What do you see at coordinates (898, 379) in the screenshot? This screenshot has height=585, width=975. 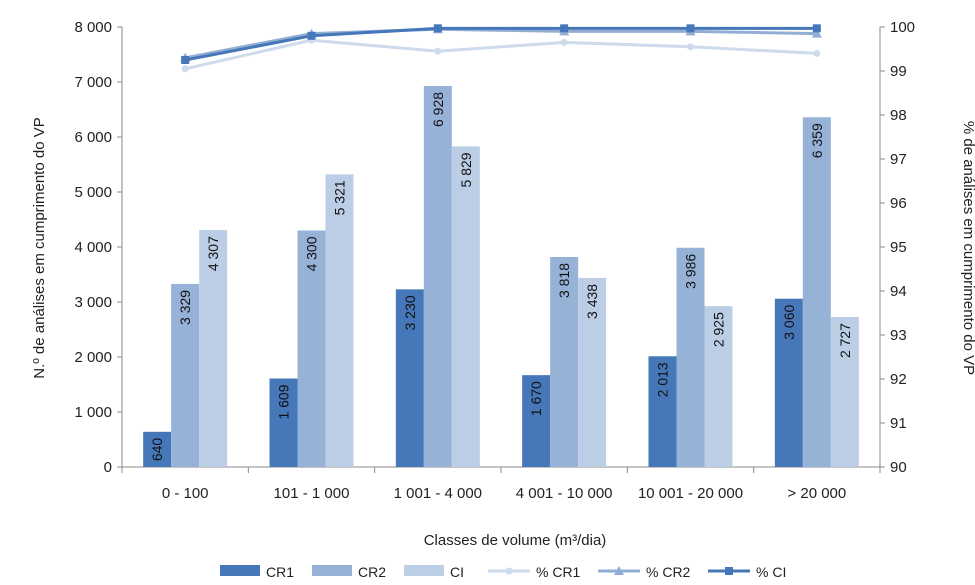 I see `y2-tick-label: 92` at bounding box center [898, 379].